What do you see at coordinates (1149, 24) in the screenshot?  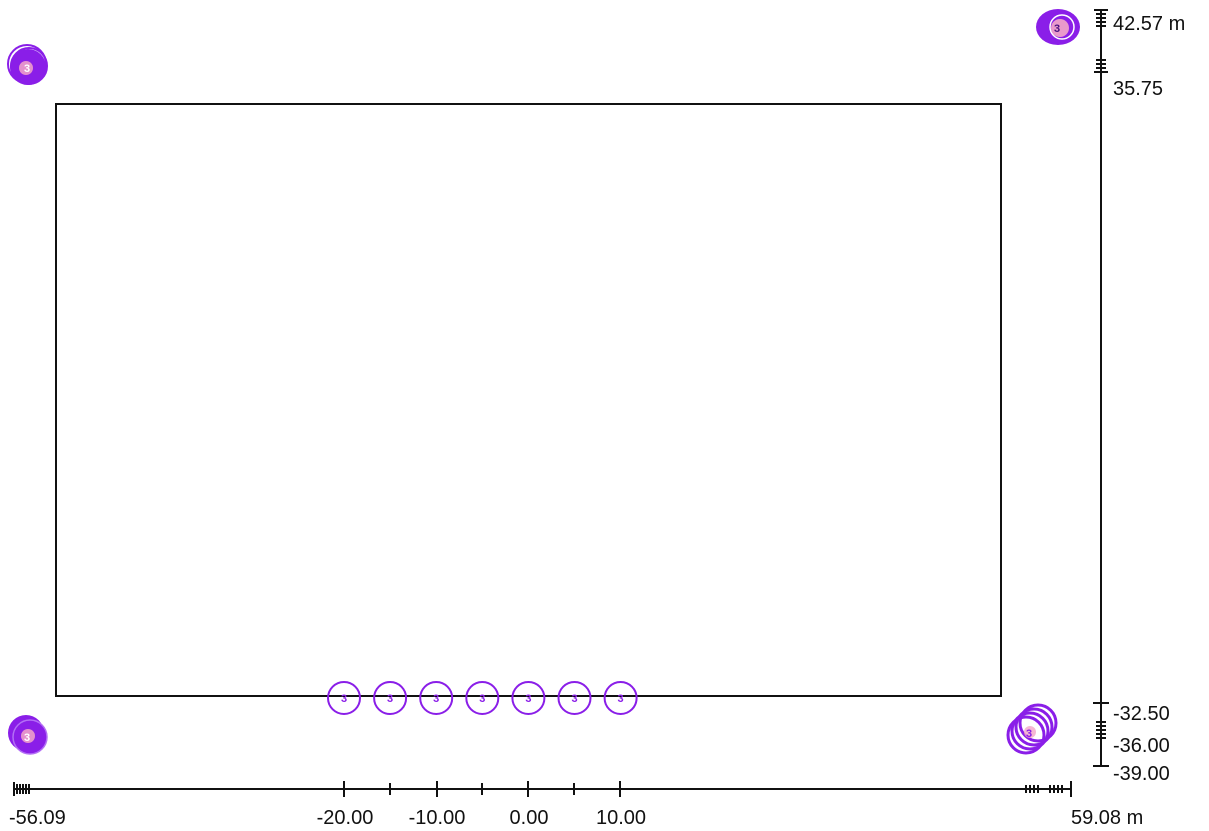 I see `y-axis-top-label: 42.57 m` at bounding box center [1149, 24].